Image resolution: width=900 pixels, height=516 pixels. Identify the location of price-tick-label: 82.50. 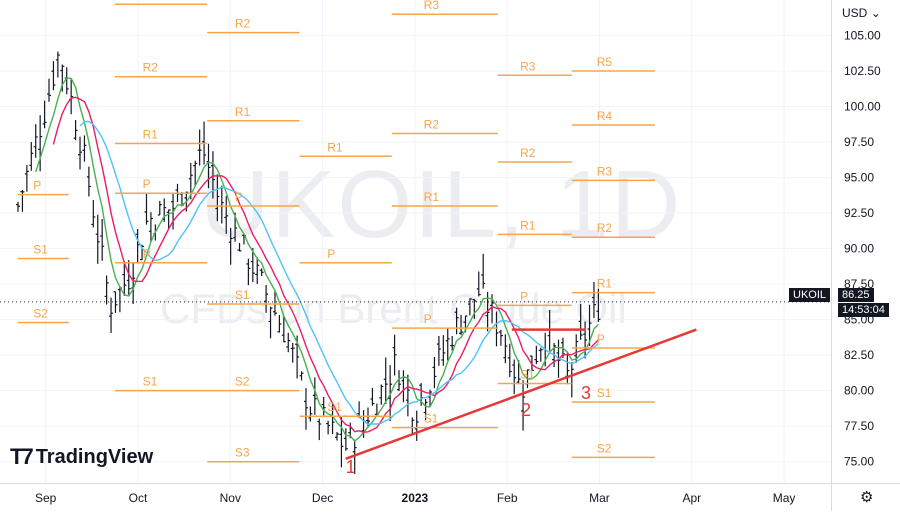
(859, 355).